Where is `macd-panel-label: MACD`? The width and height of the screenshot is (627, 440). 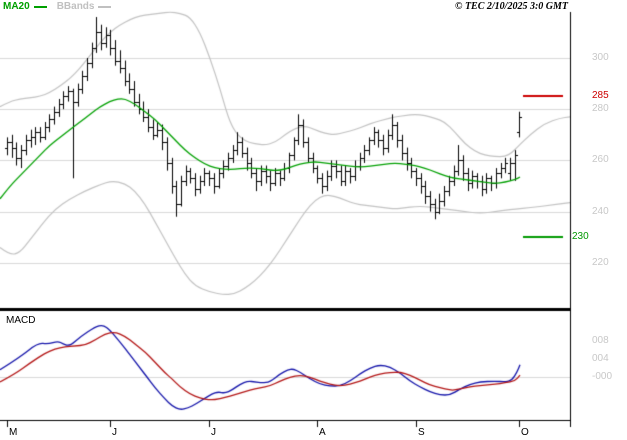
macd-panel-label: MACD is located at coordinates (21, 320).